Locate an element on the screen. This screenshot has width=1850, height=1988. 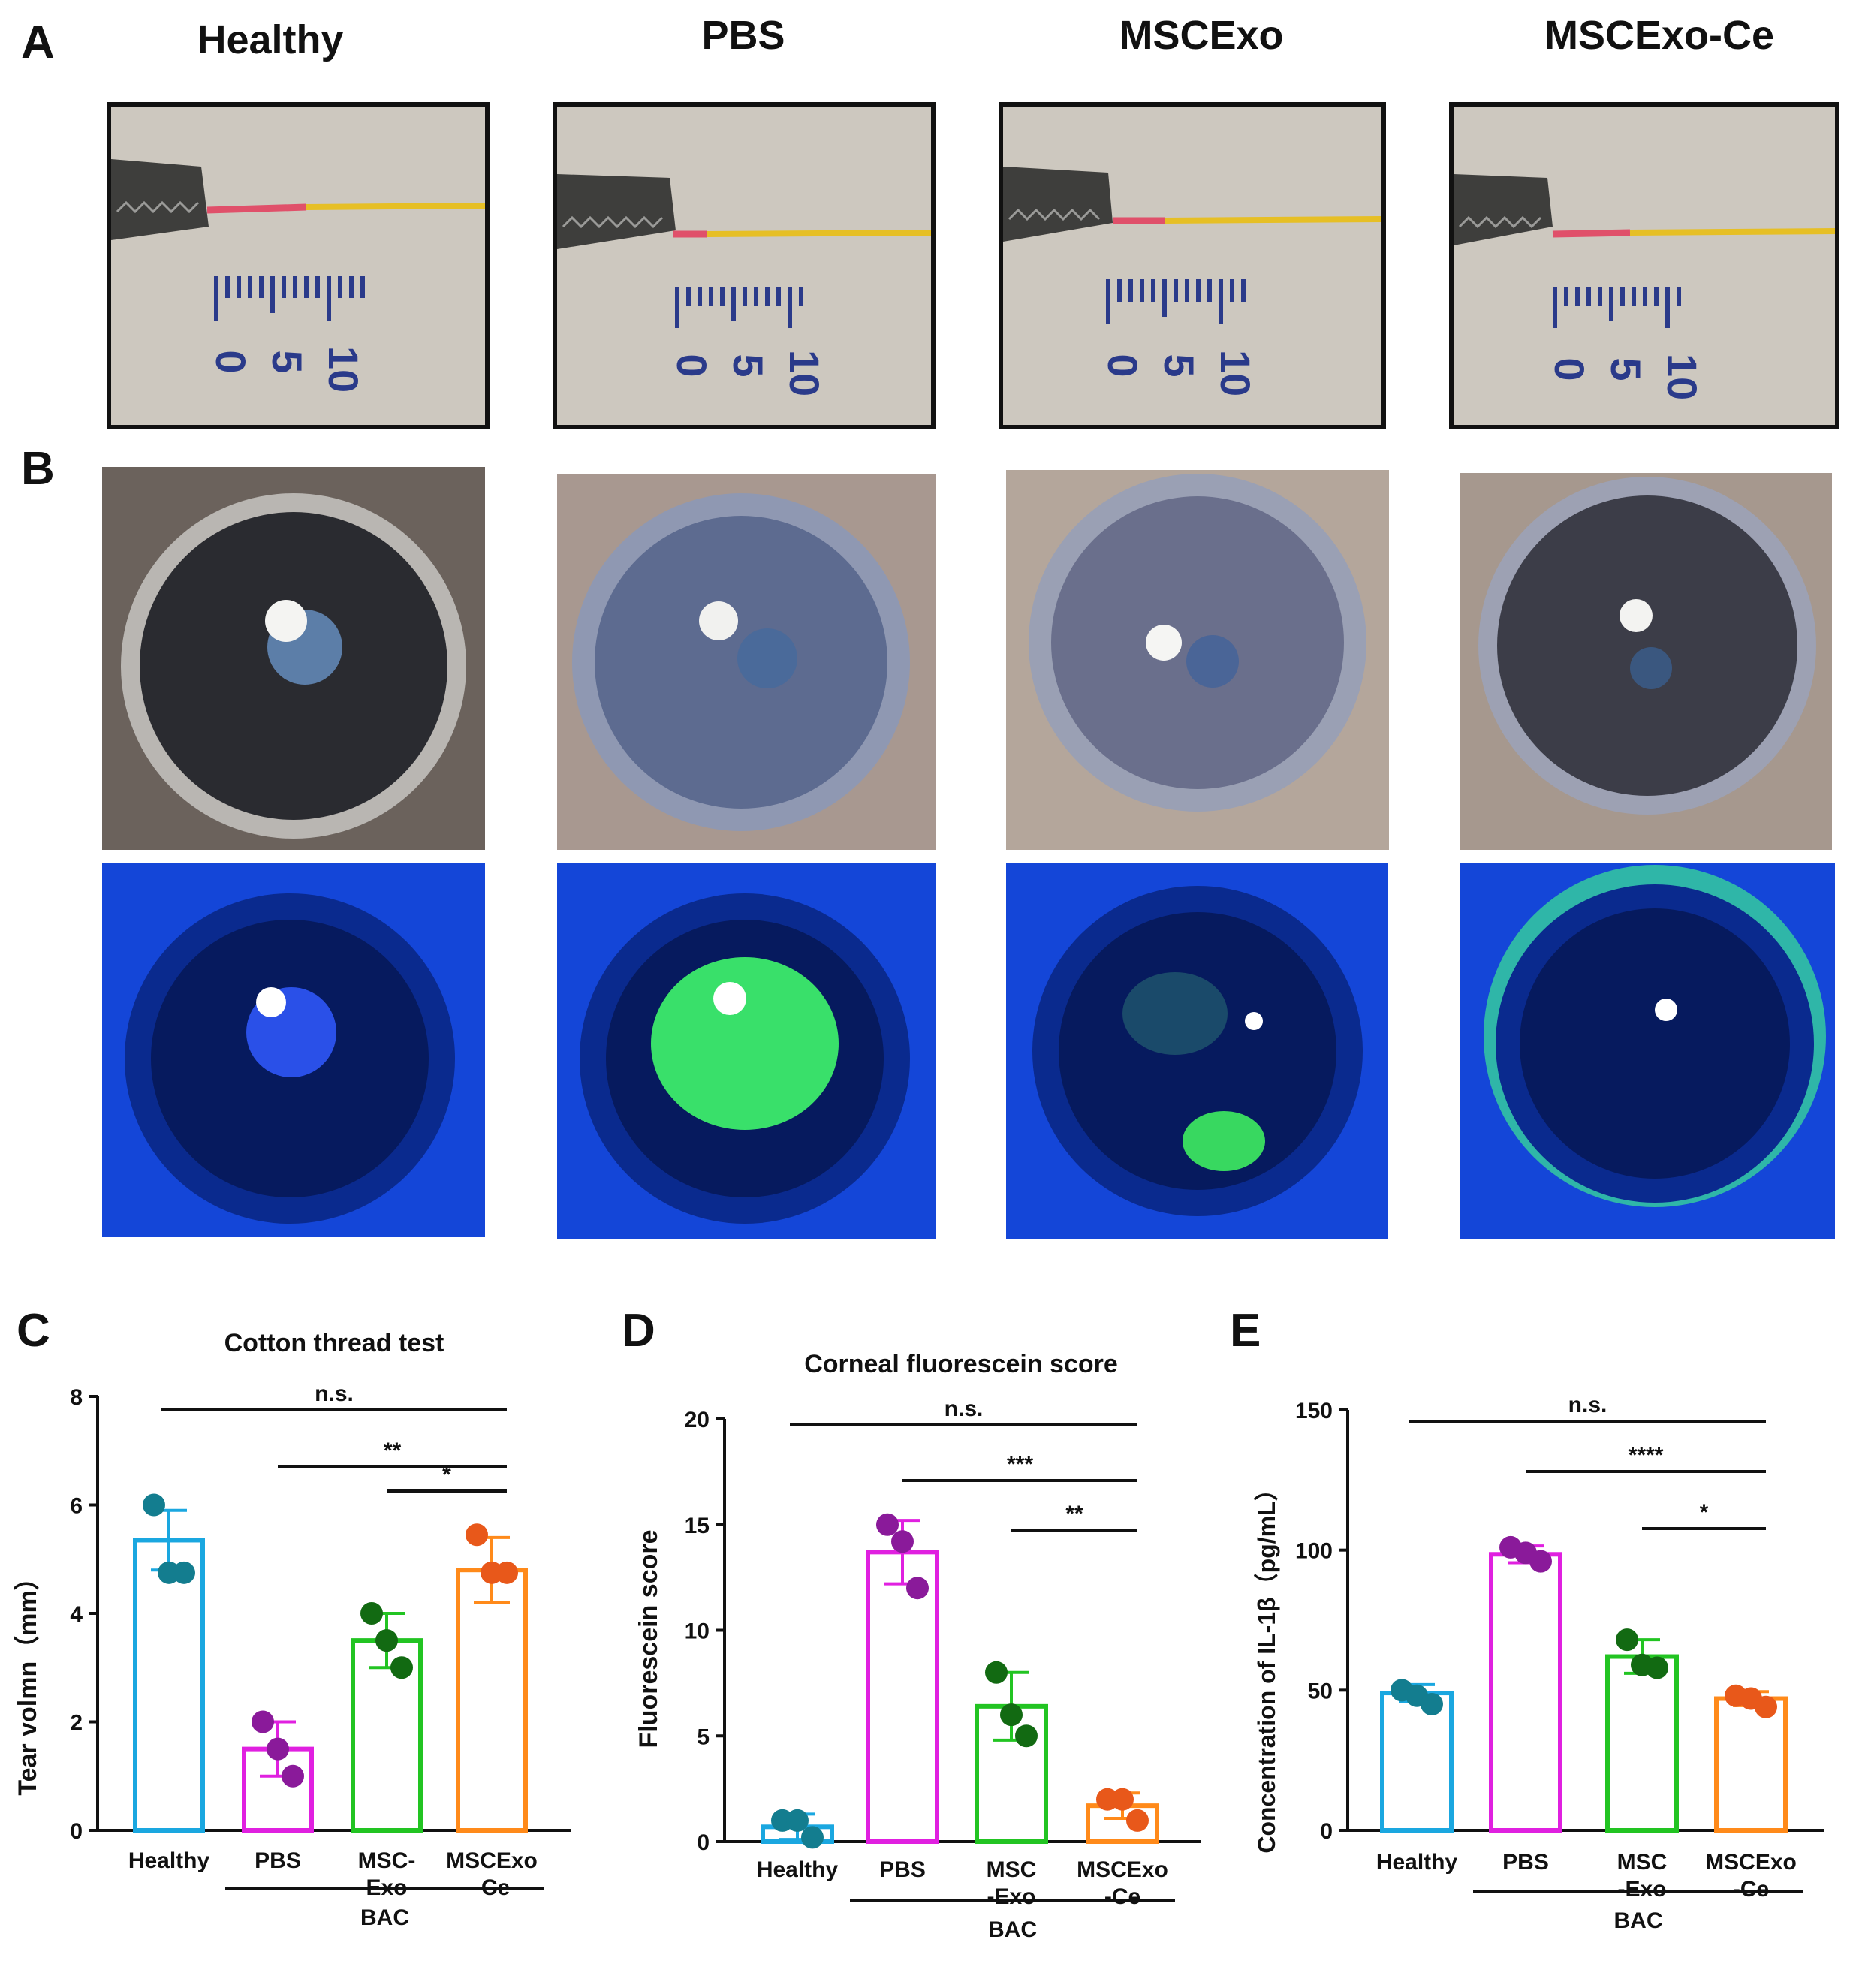
significance-label: * is located at coordinates (1704, 1513).